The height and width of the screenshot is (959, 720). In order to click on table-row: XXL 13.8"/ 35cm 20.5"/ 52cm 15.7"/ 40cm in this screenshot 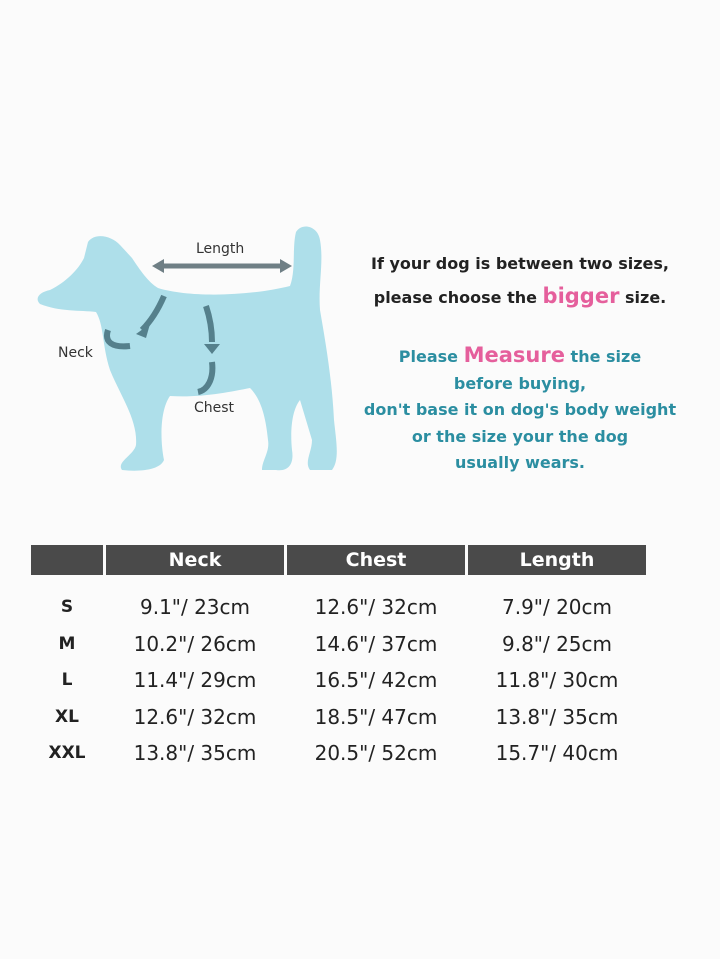, I will do `click(338, 753)`.